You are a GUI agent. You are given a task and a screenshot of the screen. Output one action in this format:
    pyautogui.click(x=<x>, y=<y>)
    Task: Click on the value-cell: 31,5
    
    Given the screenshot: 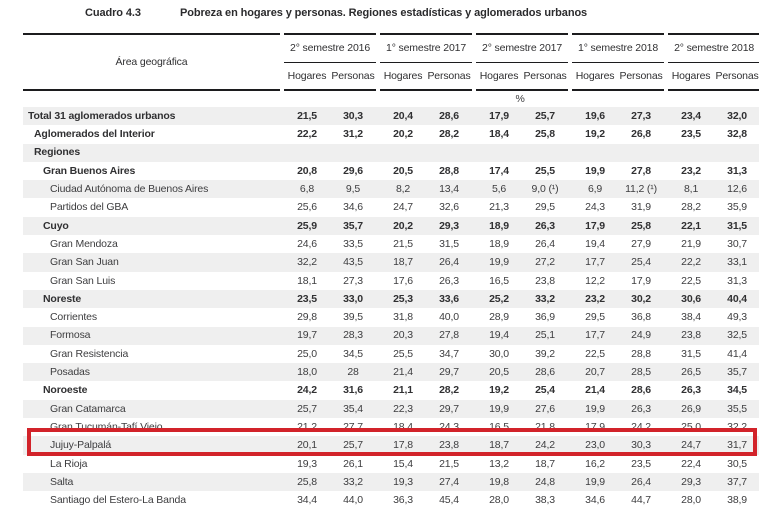 What is the action you would take?
    pyautogui.click(x=449, y=243)
    